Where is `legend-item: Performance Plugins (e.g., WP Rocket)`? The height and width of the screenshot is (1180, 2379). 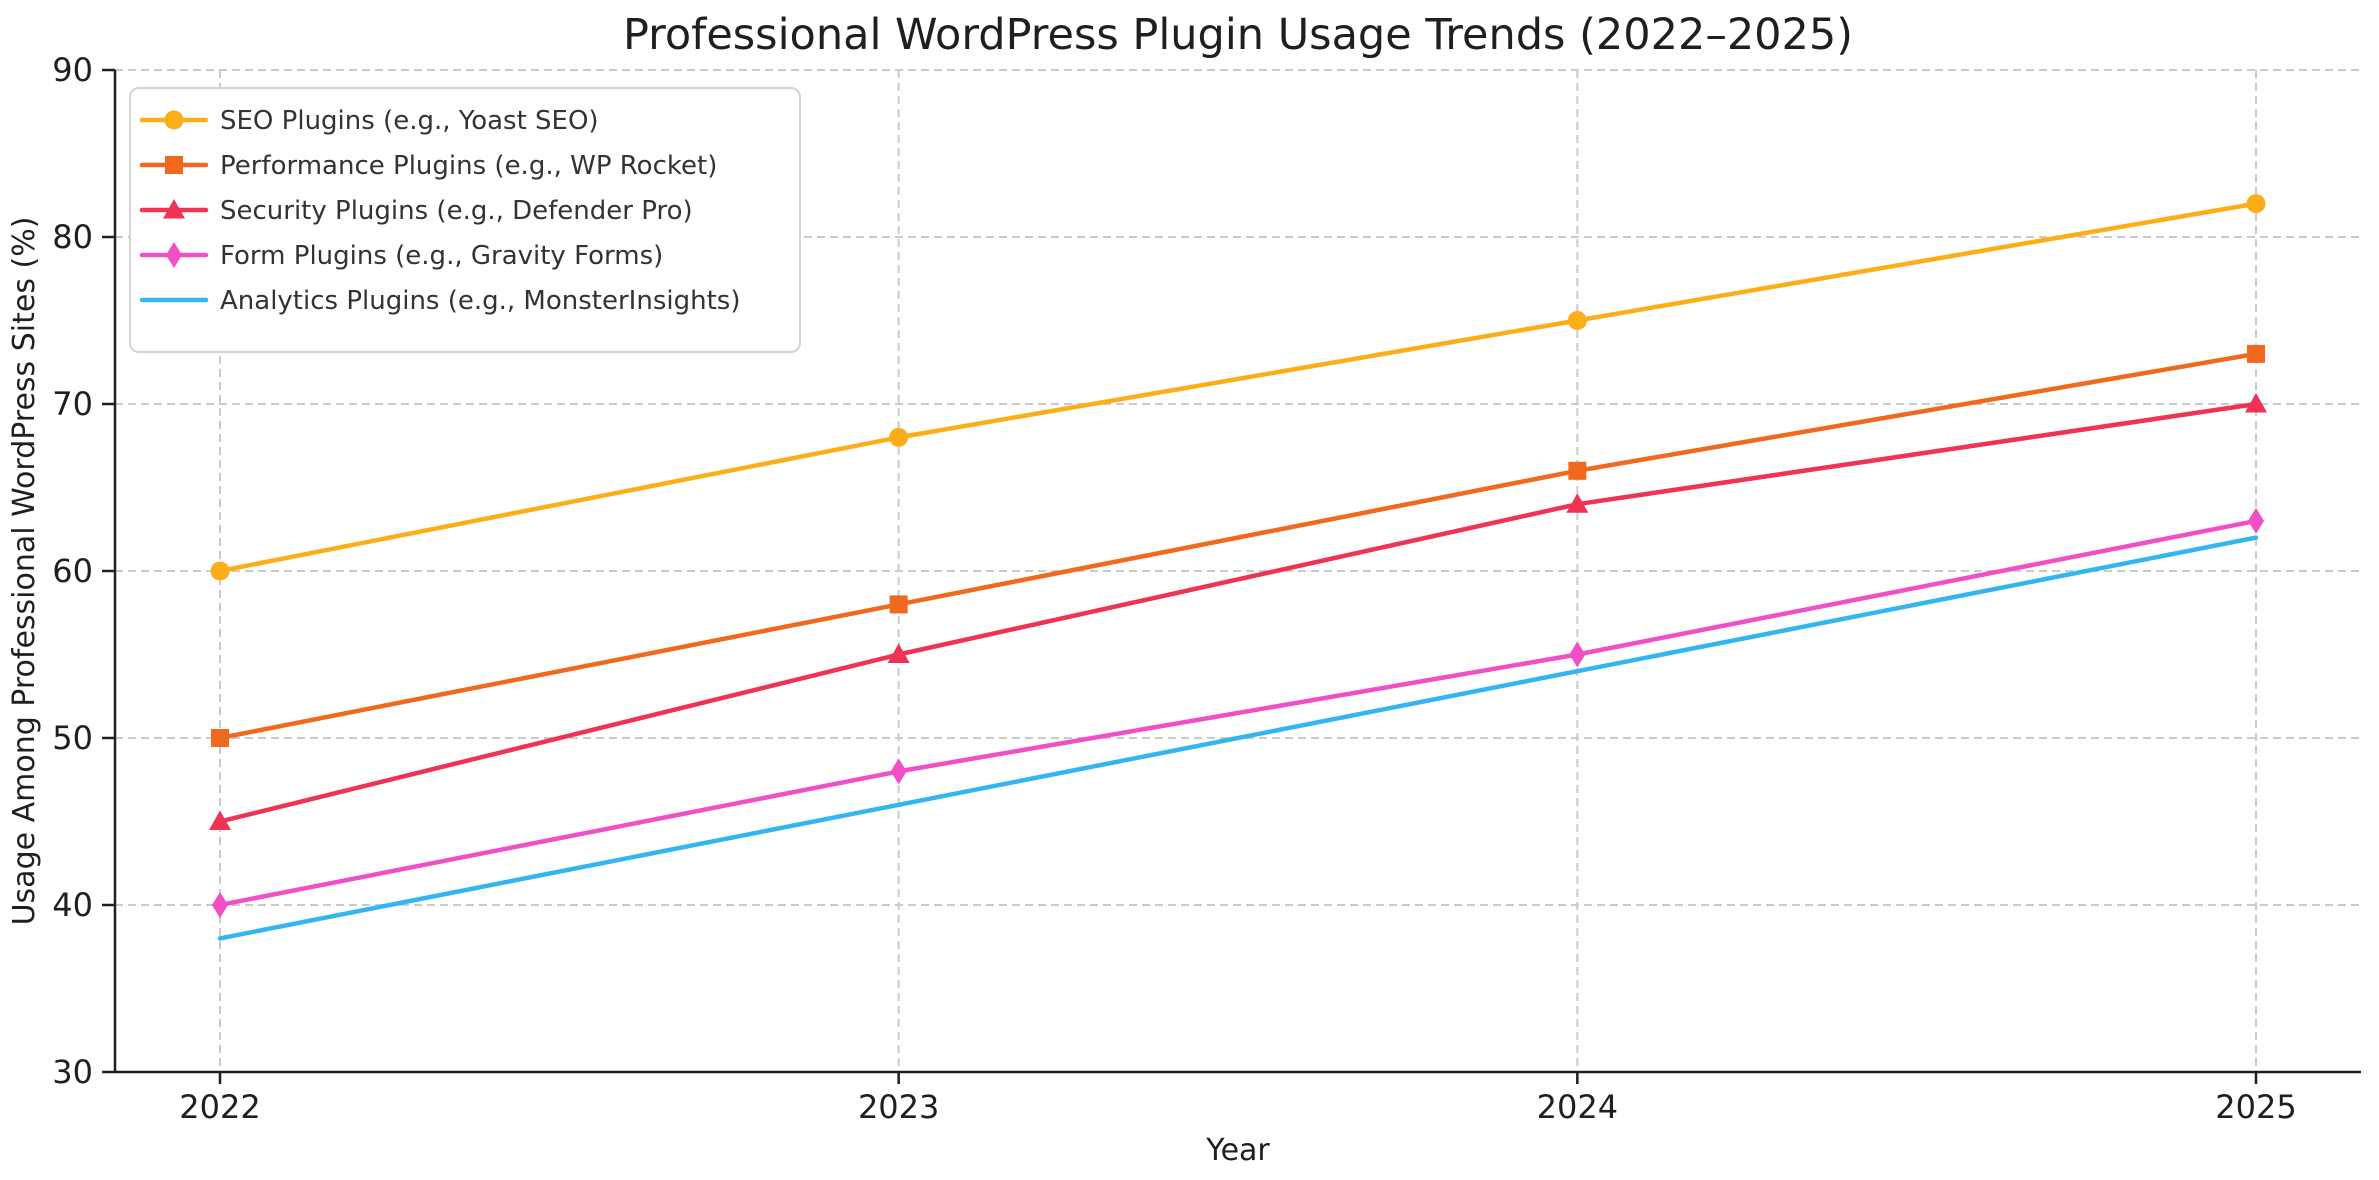
legend-item: Performance Plugins (e.g., WP Rocket) is located at coordinates (428, 166).